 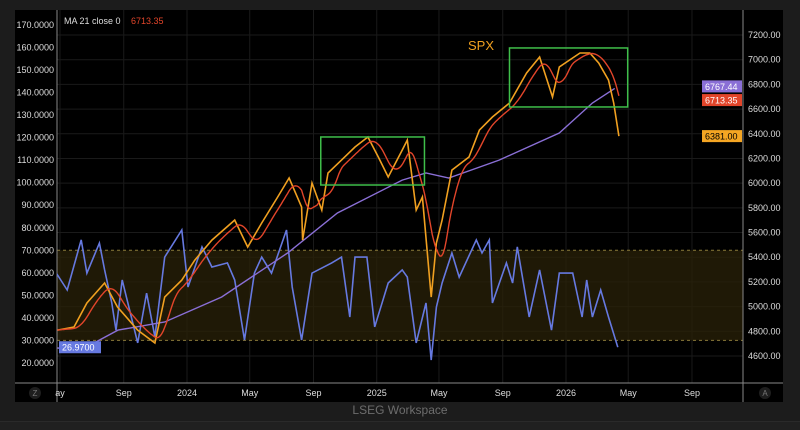 I want to click on legend-ma21-label: MA 21 close 0, so click(x=92, y=21).